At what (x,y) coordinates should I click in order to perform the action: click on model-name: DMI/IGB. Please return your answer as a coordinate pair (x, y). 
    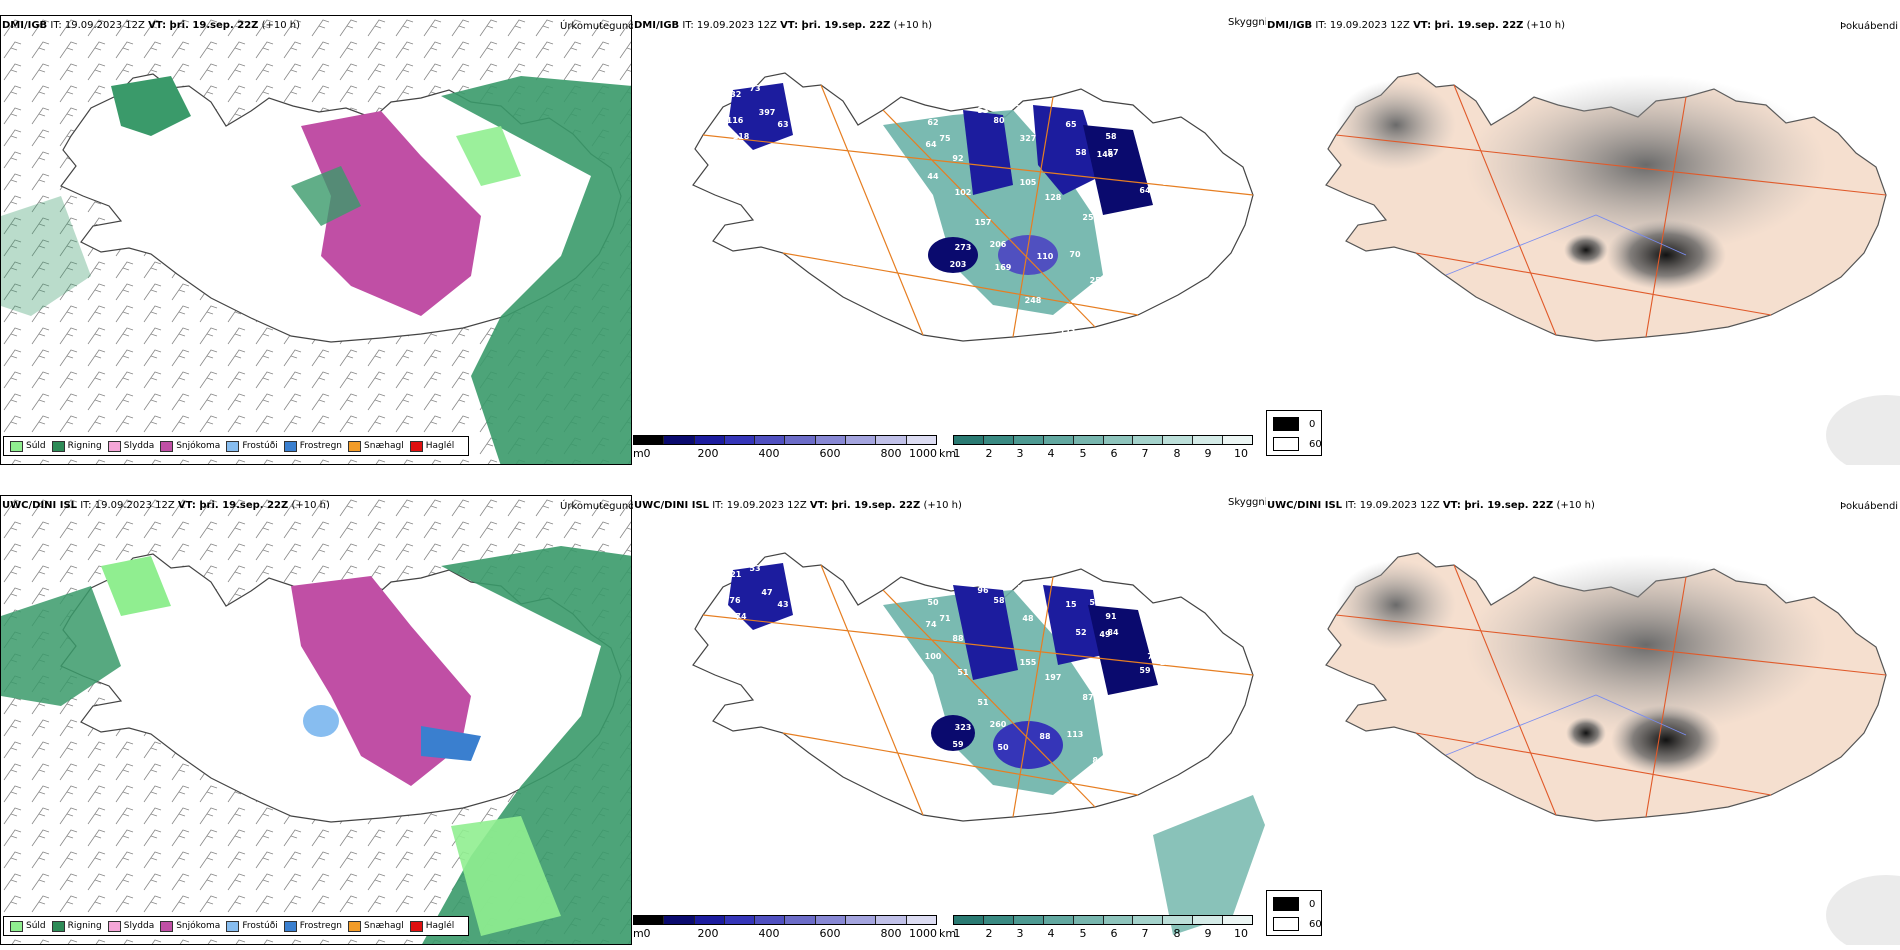
    Looking at the image, I should click on (25, 25).